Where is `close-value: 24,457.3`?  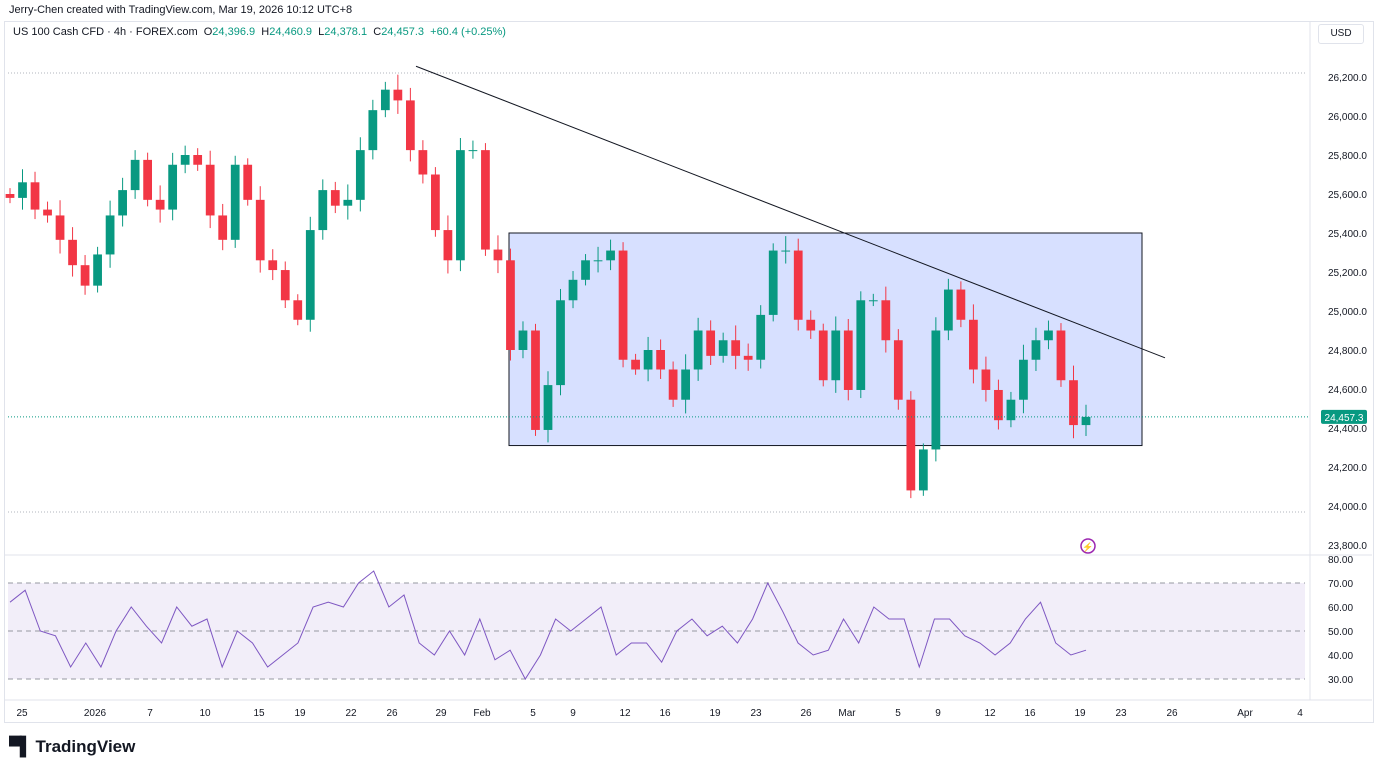 close-value: 24,457.3 is located at coordinates (403, 32).